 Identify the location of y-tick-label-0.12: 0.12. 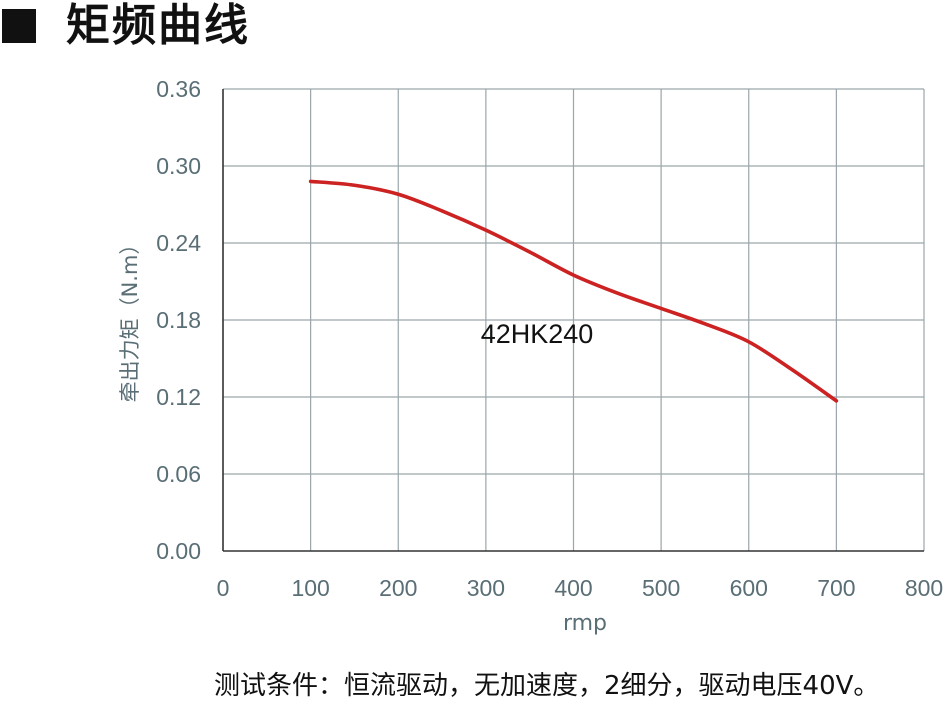
(178, 397).